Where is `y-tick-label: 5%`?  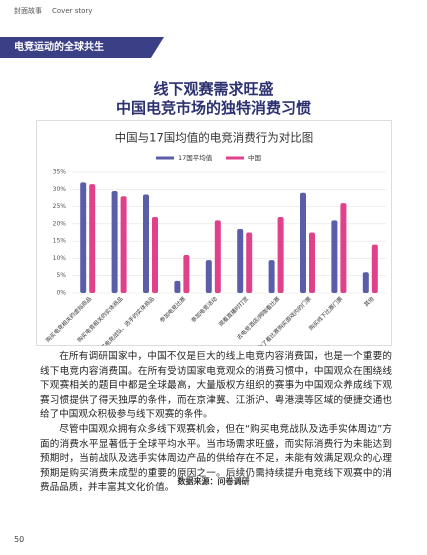
y-tick-label: 5% is located at coordinates (61, 275).